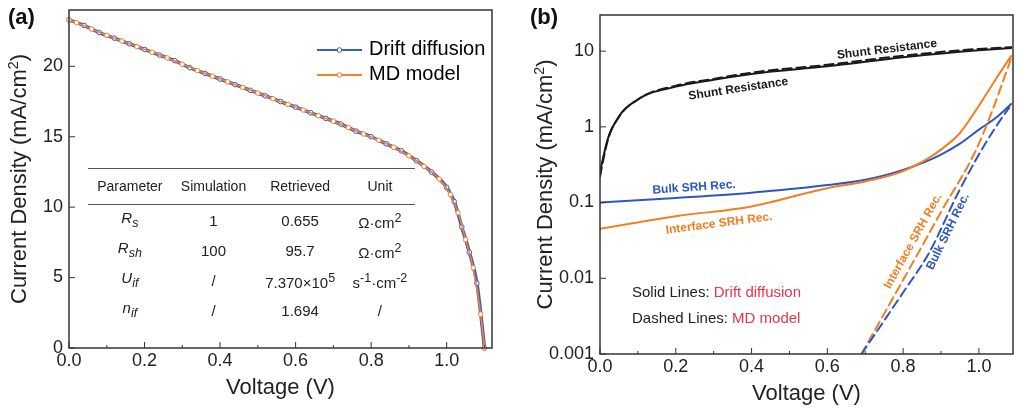  I want to click on annotation: Solid Lines: Drift diffusion, so click(716, 291).